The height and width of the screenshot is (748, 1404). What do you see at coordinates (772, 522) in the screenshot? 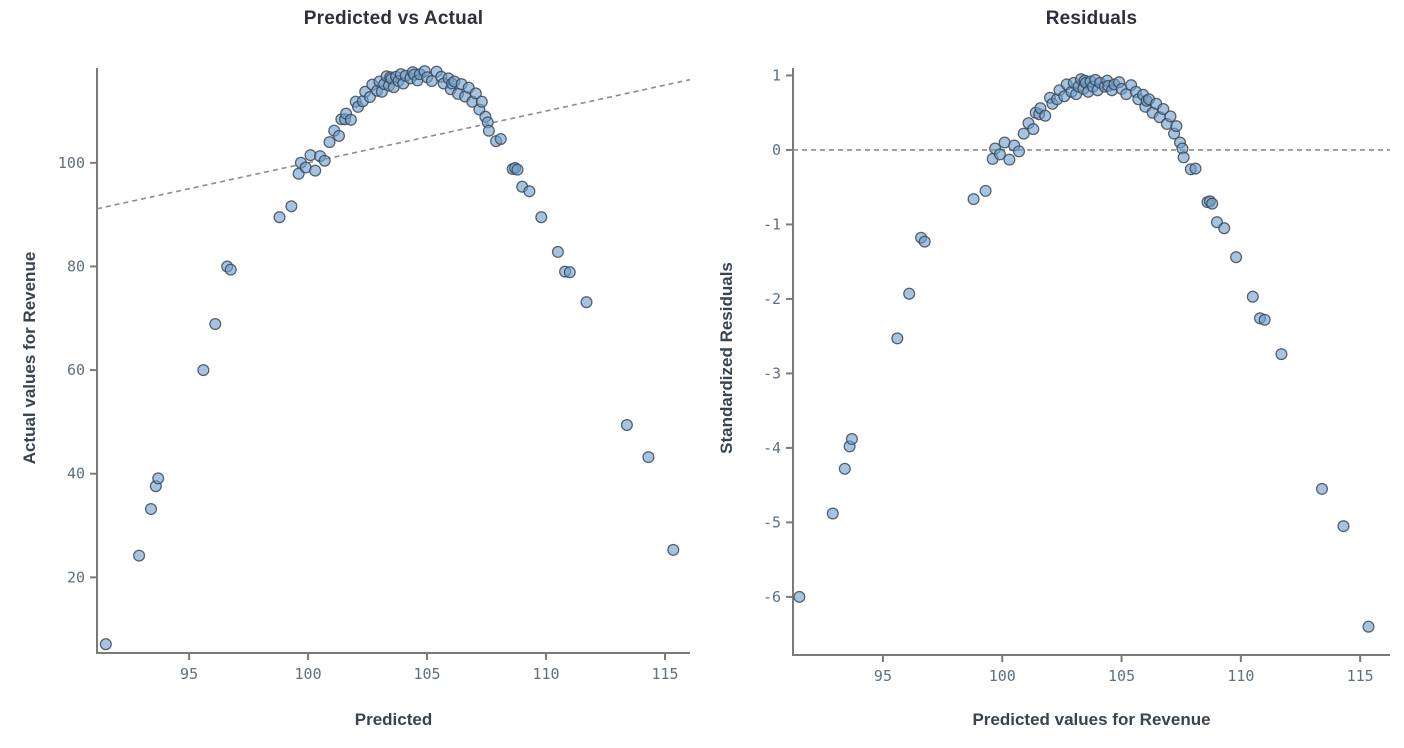
I see `y-tick-label: -5` at bounding box center [772, 522].